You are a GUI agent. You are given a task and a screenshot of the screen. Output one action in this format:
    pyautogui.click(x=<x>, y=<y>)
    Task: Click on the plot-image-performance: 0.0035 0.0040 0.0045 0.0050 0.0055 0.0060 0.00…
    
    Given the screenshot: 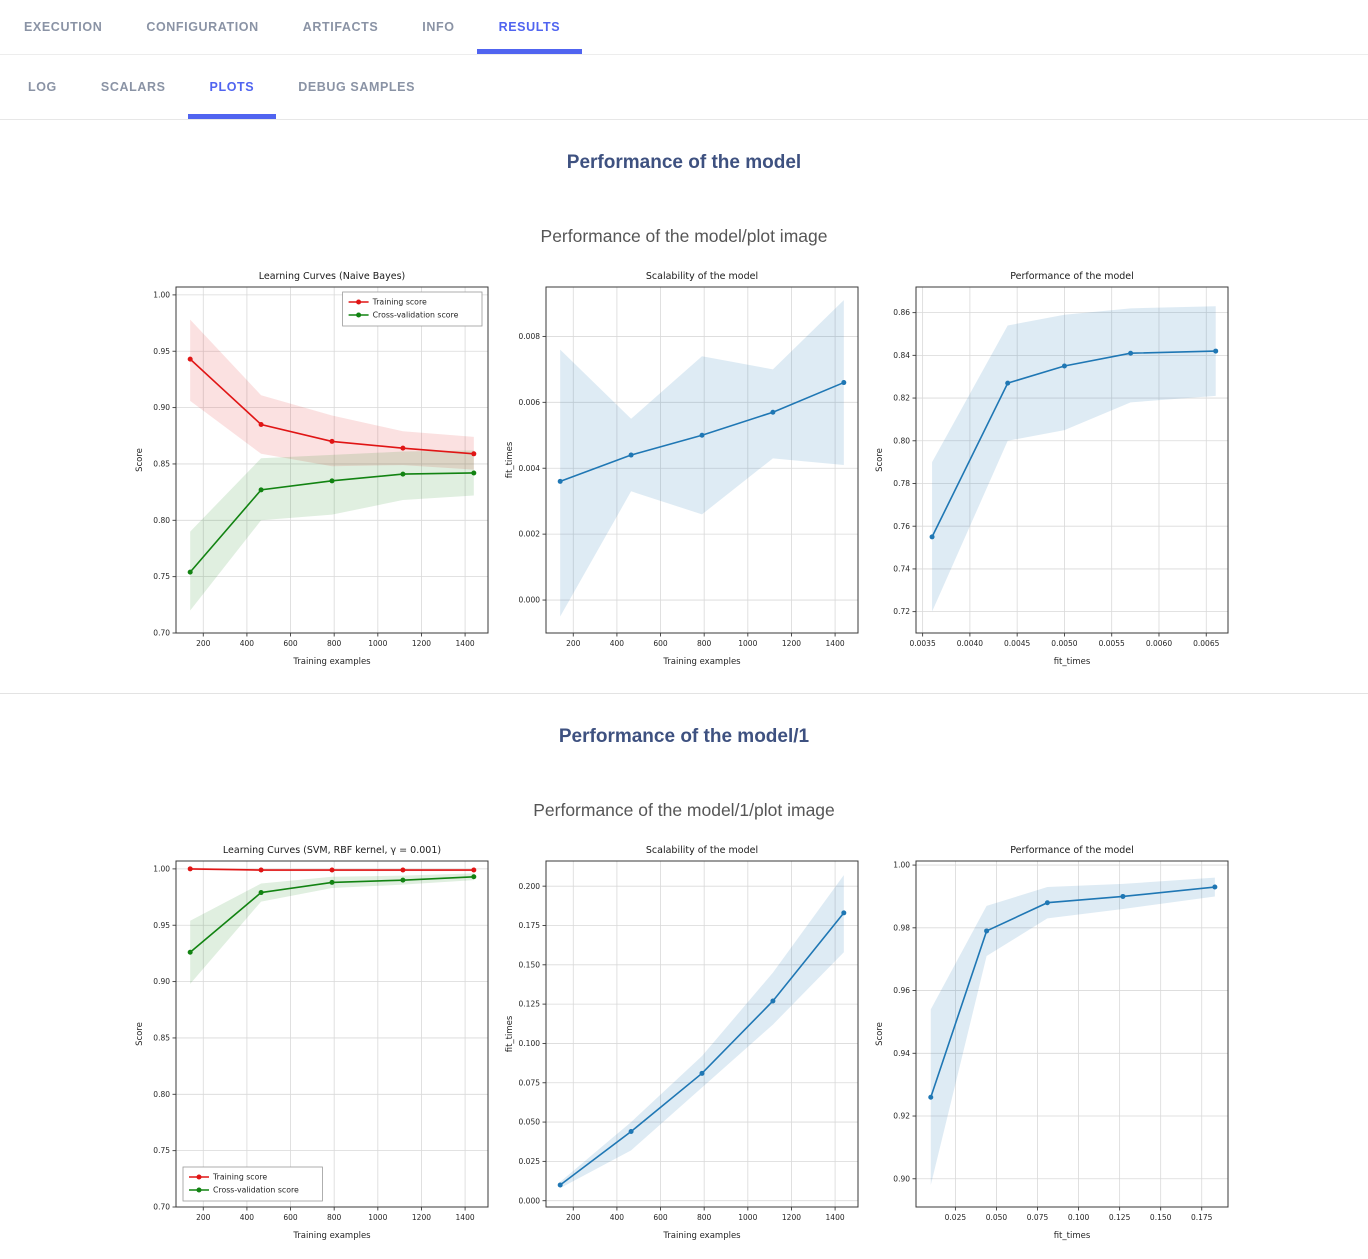 What is the action you would take?
    pyautogui.click(x=1054, y=468)
    